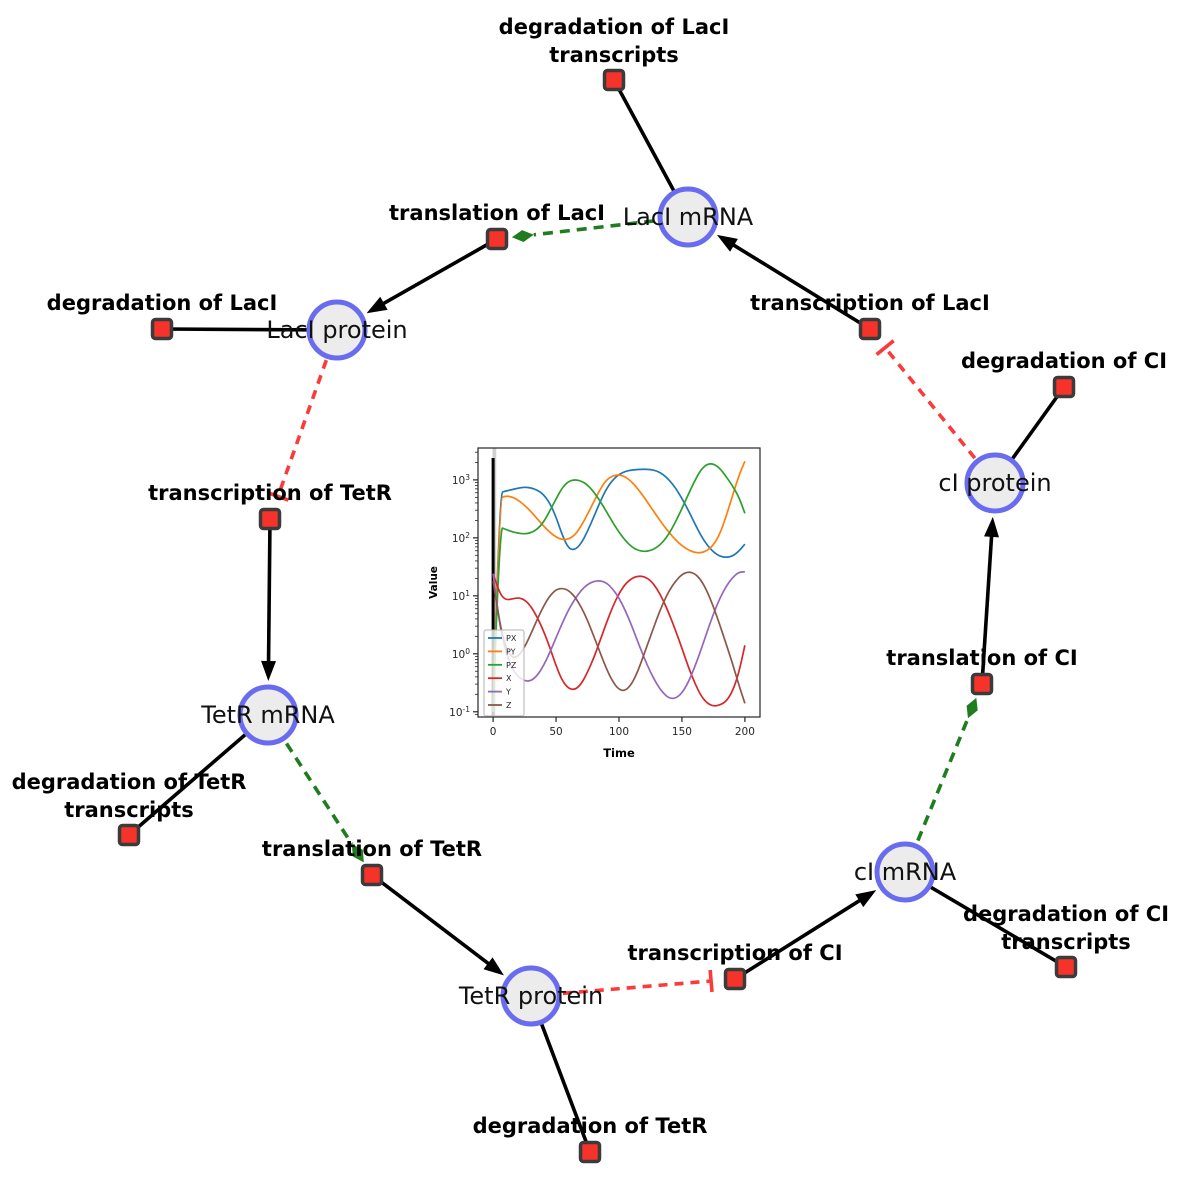 Image resolution: width=1189 pixels, height=1200 pixels. Describe the element at coordinates (590, 1152) in the screenshot. I see `reaction-node-deg_tetr` at that location.